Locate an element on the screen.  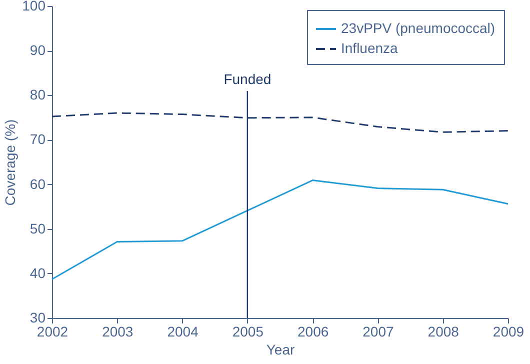
y-tick-label: 90 is located at coordinates (38, 50).